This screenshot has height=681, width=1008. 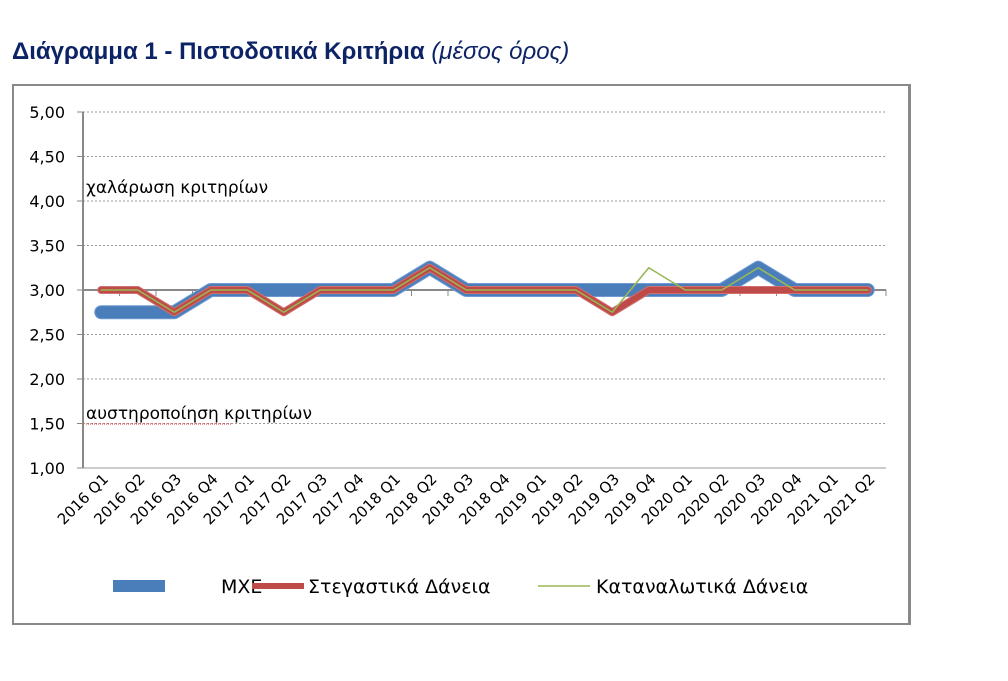 What do you see at coordinates (500, 51) in the screenshot?
I see `title-sub: (μέσος όρος)` at bounding box center [500, 51].